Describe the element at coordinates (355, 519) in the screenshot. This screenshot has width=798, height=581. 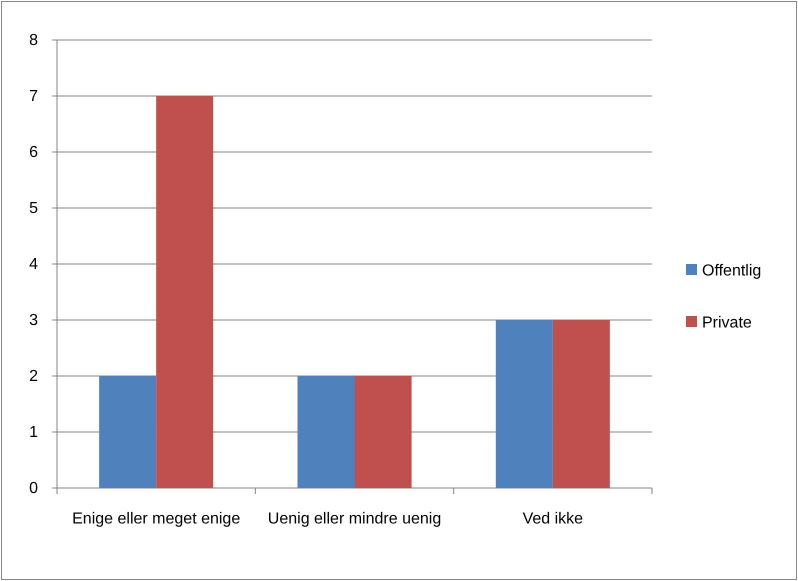
I see `x-tick-label: Uenig eller mindre uenig` at that location.